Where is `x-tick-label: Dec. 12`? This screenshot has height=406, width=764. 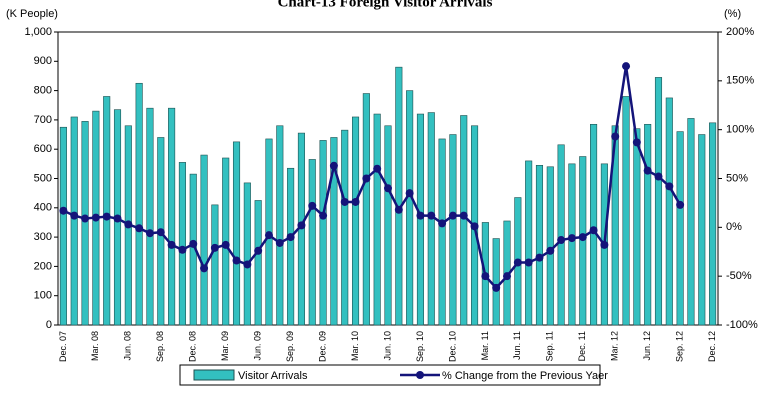
x-tick-label: Dec. 12 is located at coordinates (712, 346).